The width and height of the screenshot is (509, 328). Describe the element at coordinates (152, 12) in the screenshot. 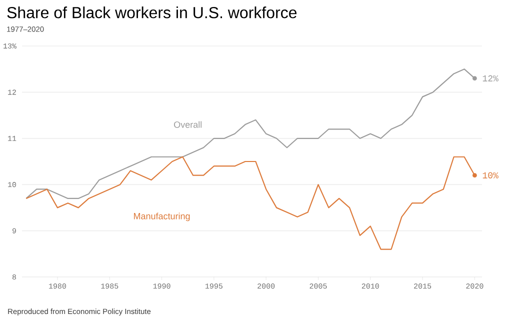

I see `chart-title: Share of Black workers in U.S. workforce` at that location.